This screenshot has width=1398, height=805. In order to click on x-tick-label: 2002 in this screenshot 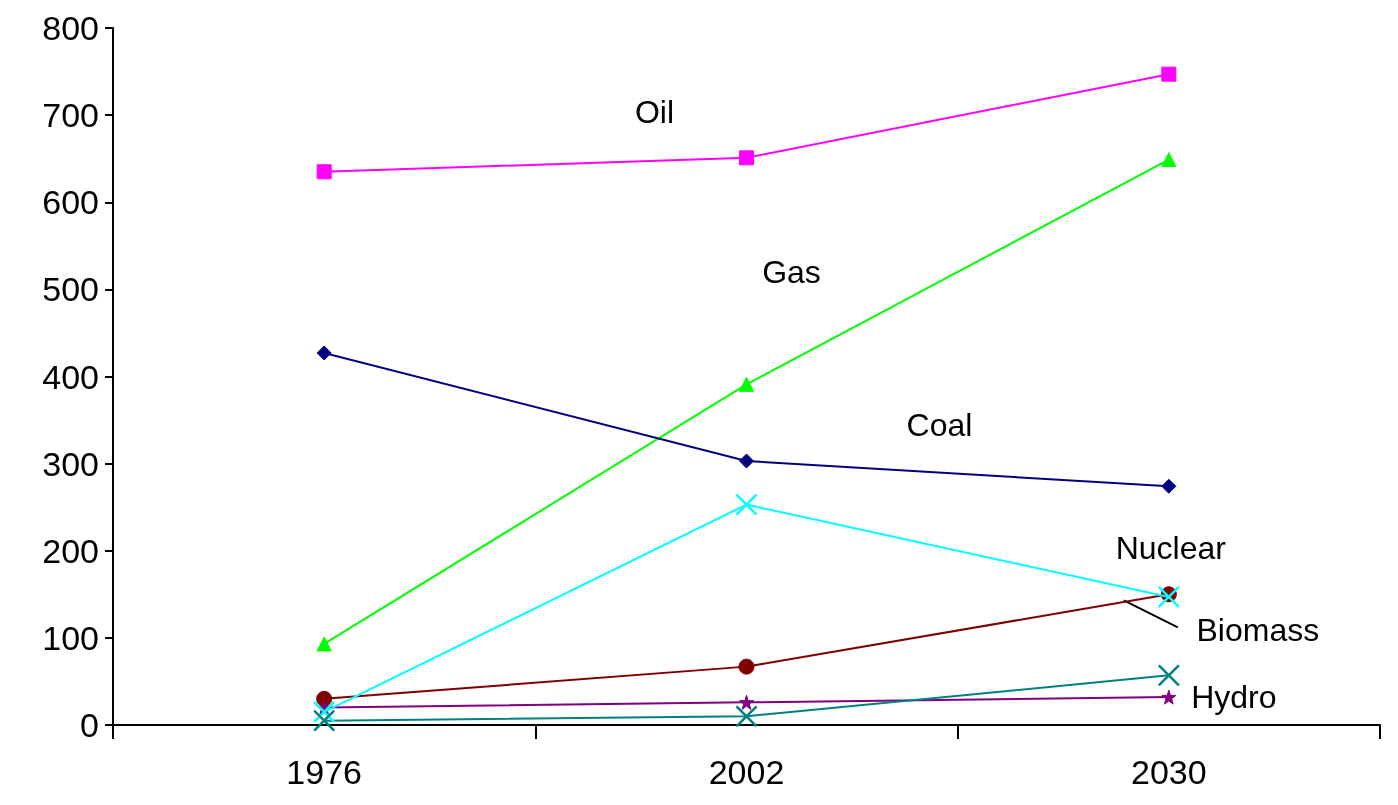, I will do `click(746, 772)`.